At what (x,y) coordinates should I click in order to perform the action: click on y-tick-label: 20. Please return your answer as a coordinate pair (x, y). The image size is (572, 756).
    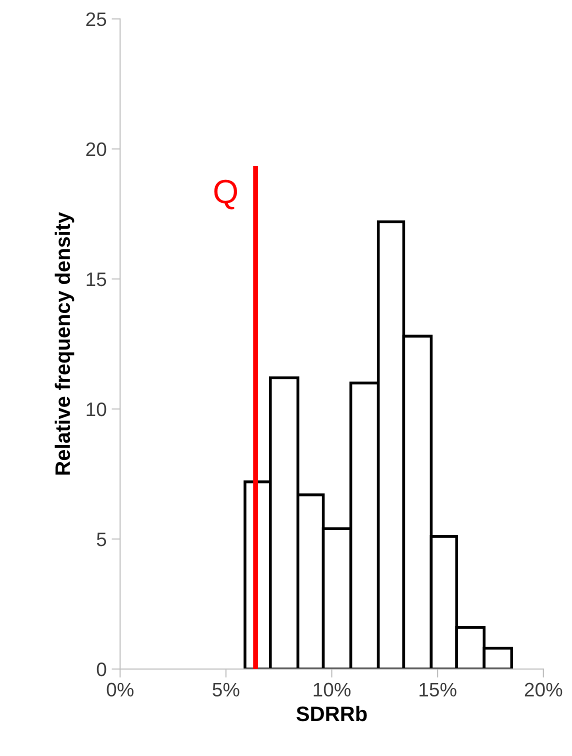
    Looking at the image, I should click on (96, 149).